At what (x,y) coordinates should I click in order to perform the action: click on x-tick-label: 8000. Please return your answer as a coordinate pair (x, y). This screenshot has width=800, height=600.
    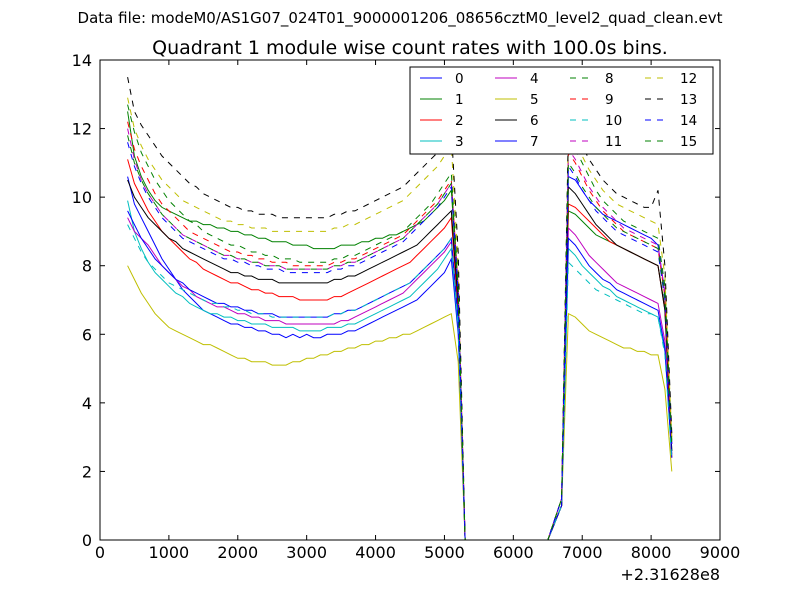
    Looking at the image, I should click on (651, 552).